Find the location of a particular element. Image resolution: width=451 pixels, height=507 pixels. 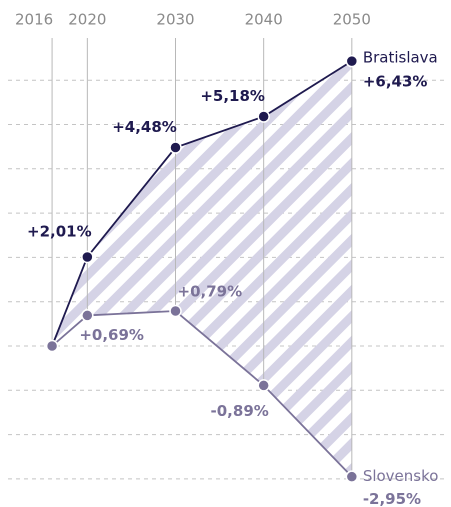

x-tick-label: 2016 is located at coordinates (34, 20).